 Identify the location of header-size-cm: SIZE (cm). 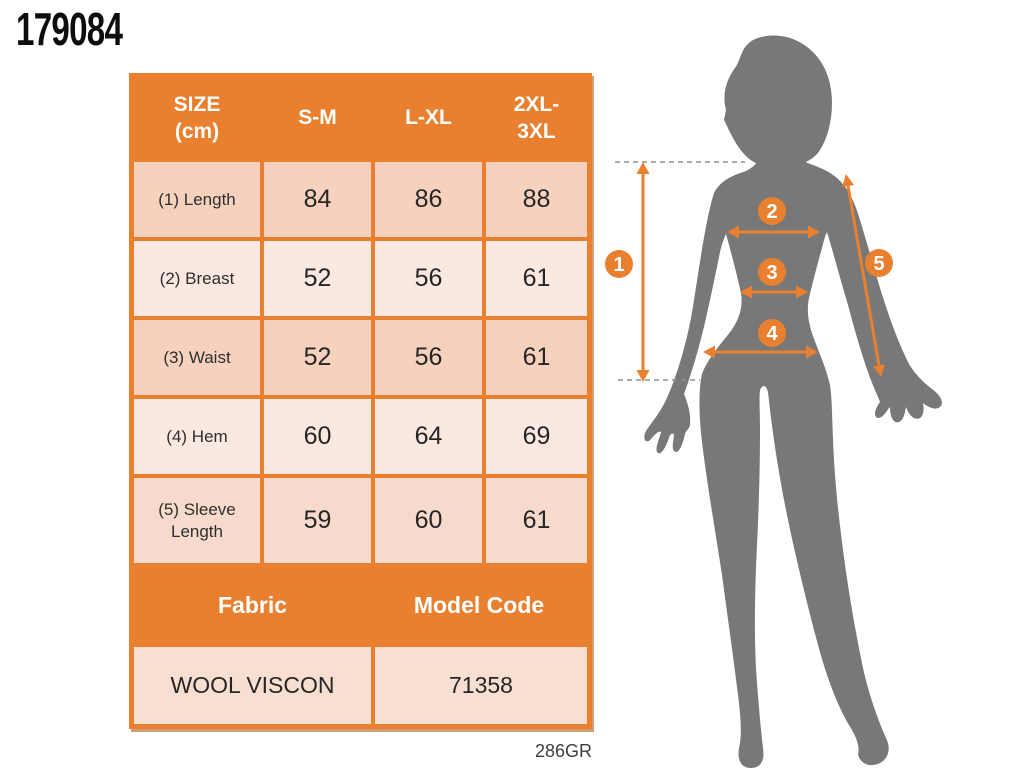
(197, 118).